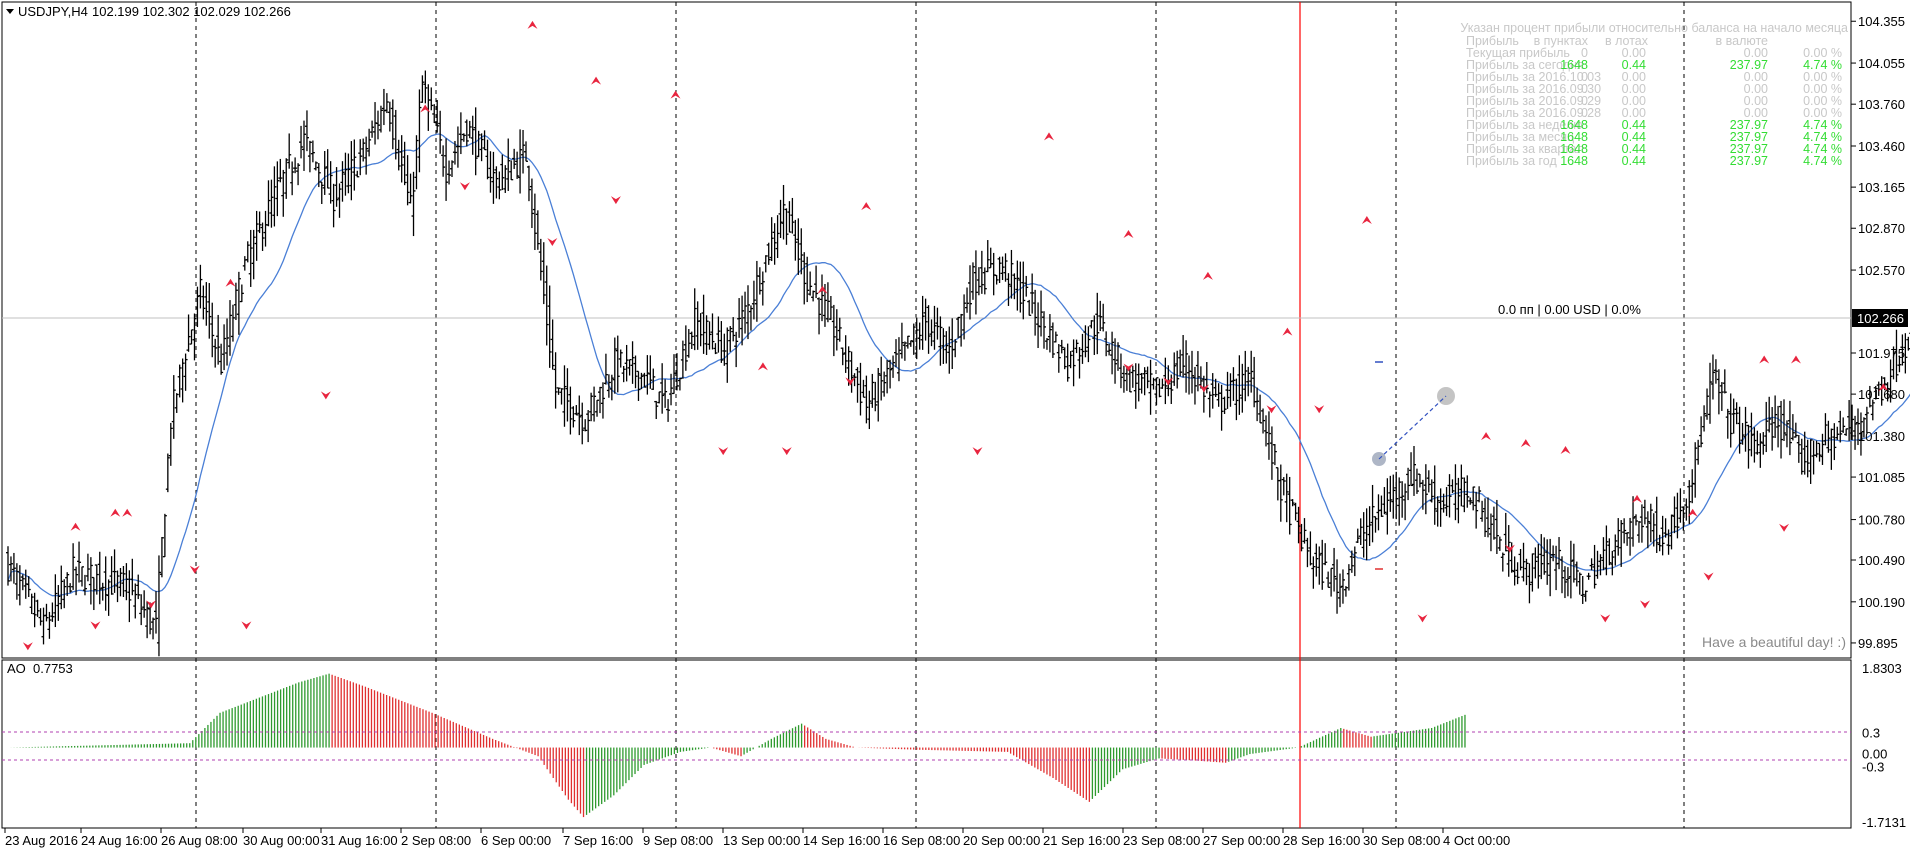 The image size is (1910, 850). I want to click on order-markers, so click(1413, 465).